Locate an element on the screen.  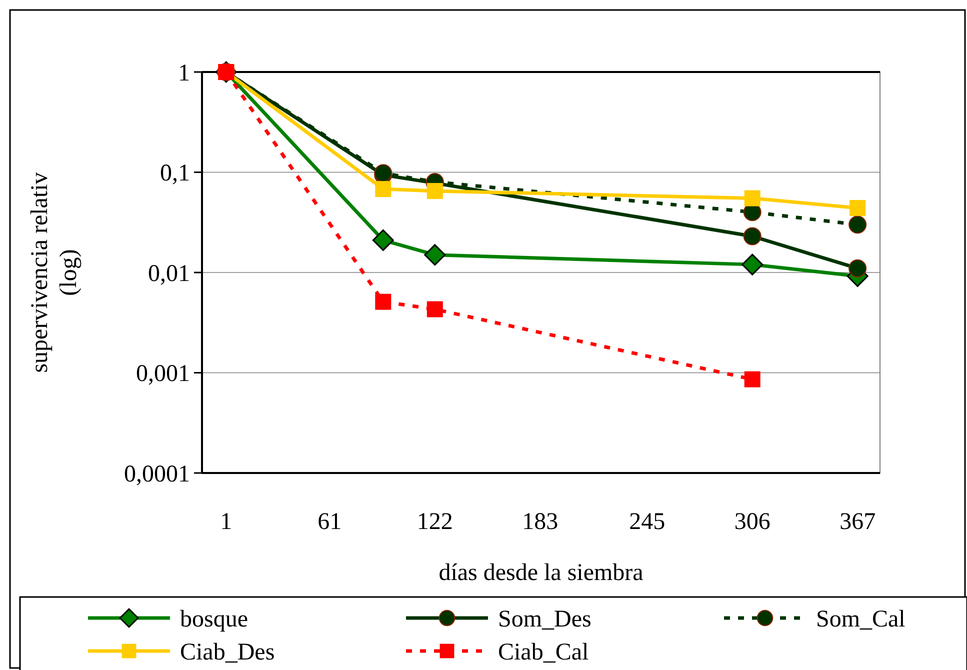
y-axis-title: supervivencia relativ (log) is located at coordinates (54, 272).